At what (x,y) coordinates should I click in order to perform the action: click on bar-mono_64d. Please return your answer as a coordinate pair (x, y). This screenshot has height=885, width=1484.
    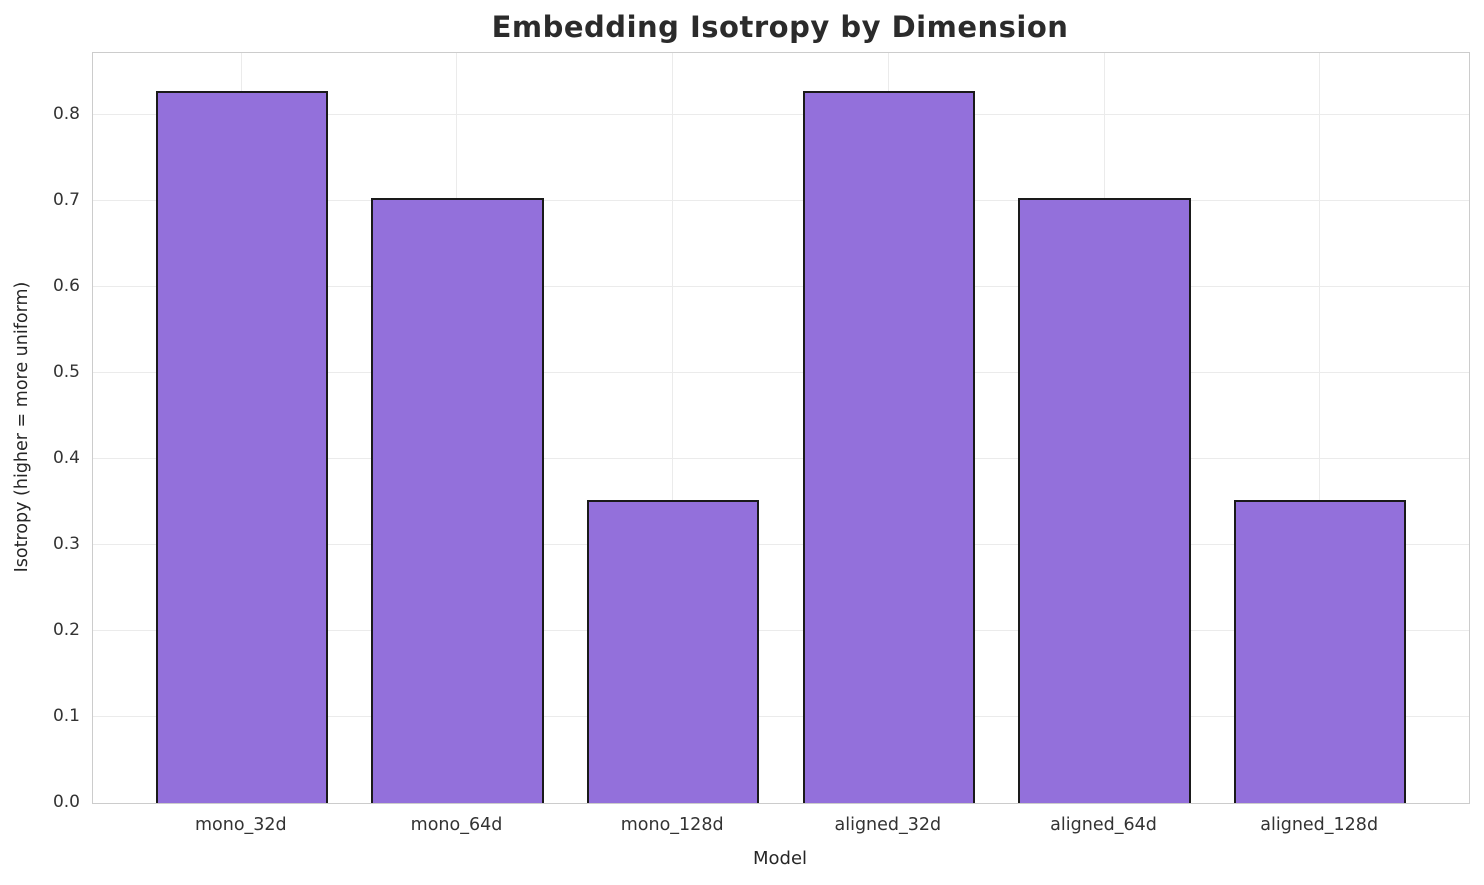
    Looking at the image, I should click on (457, 500).